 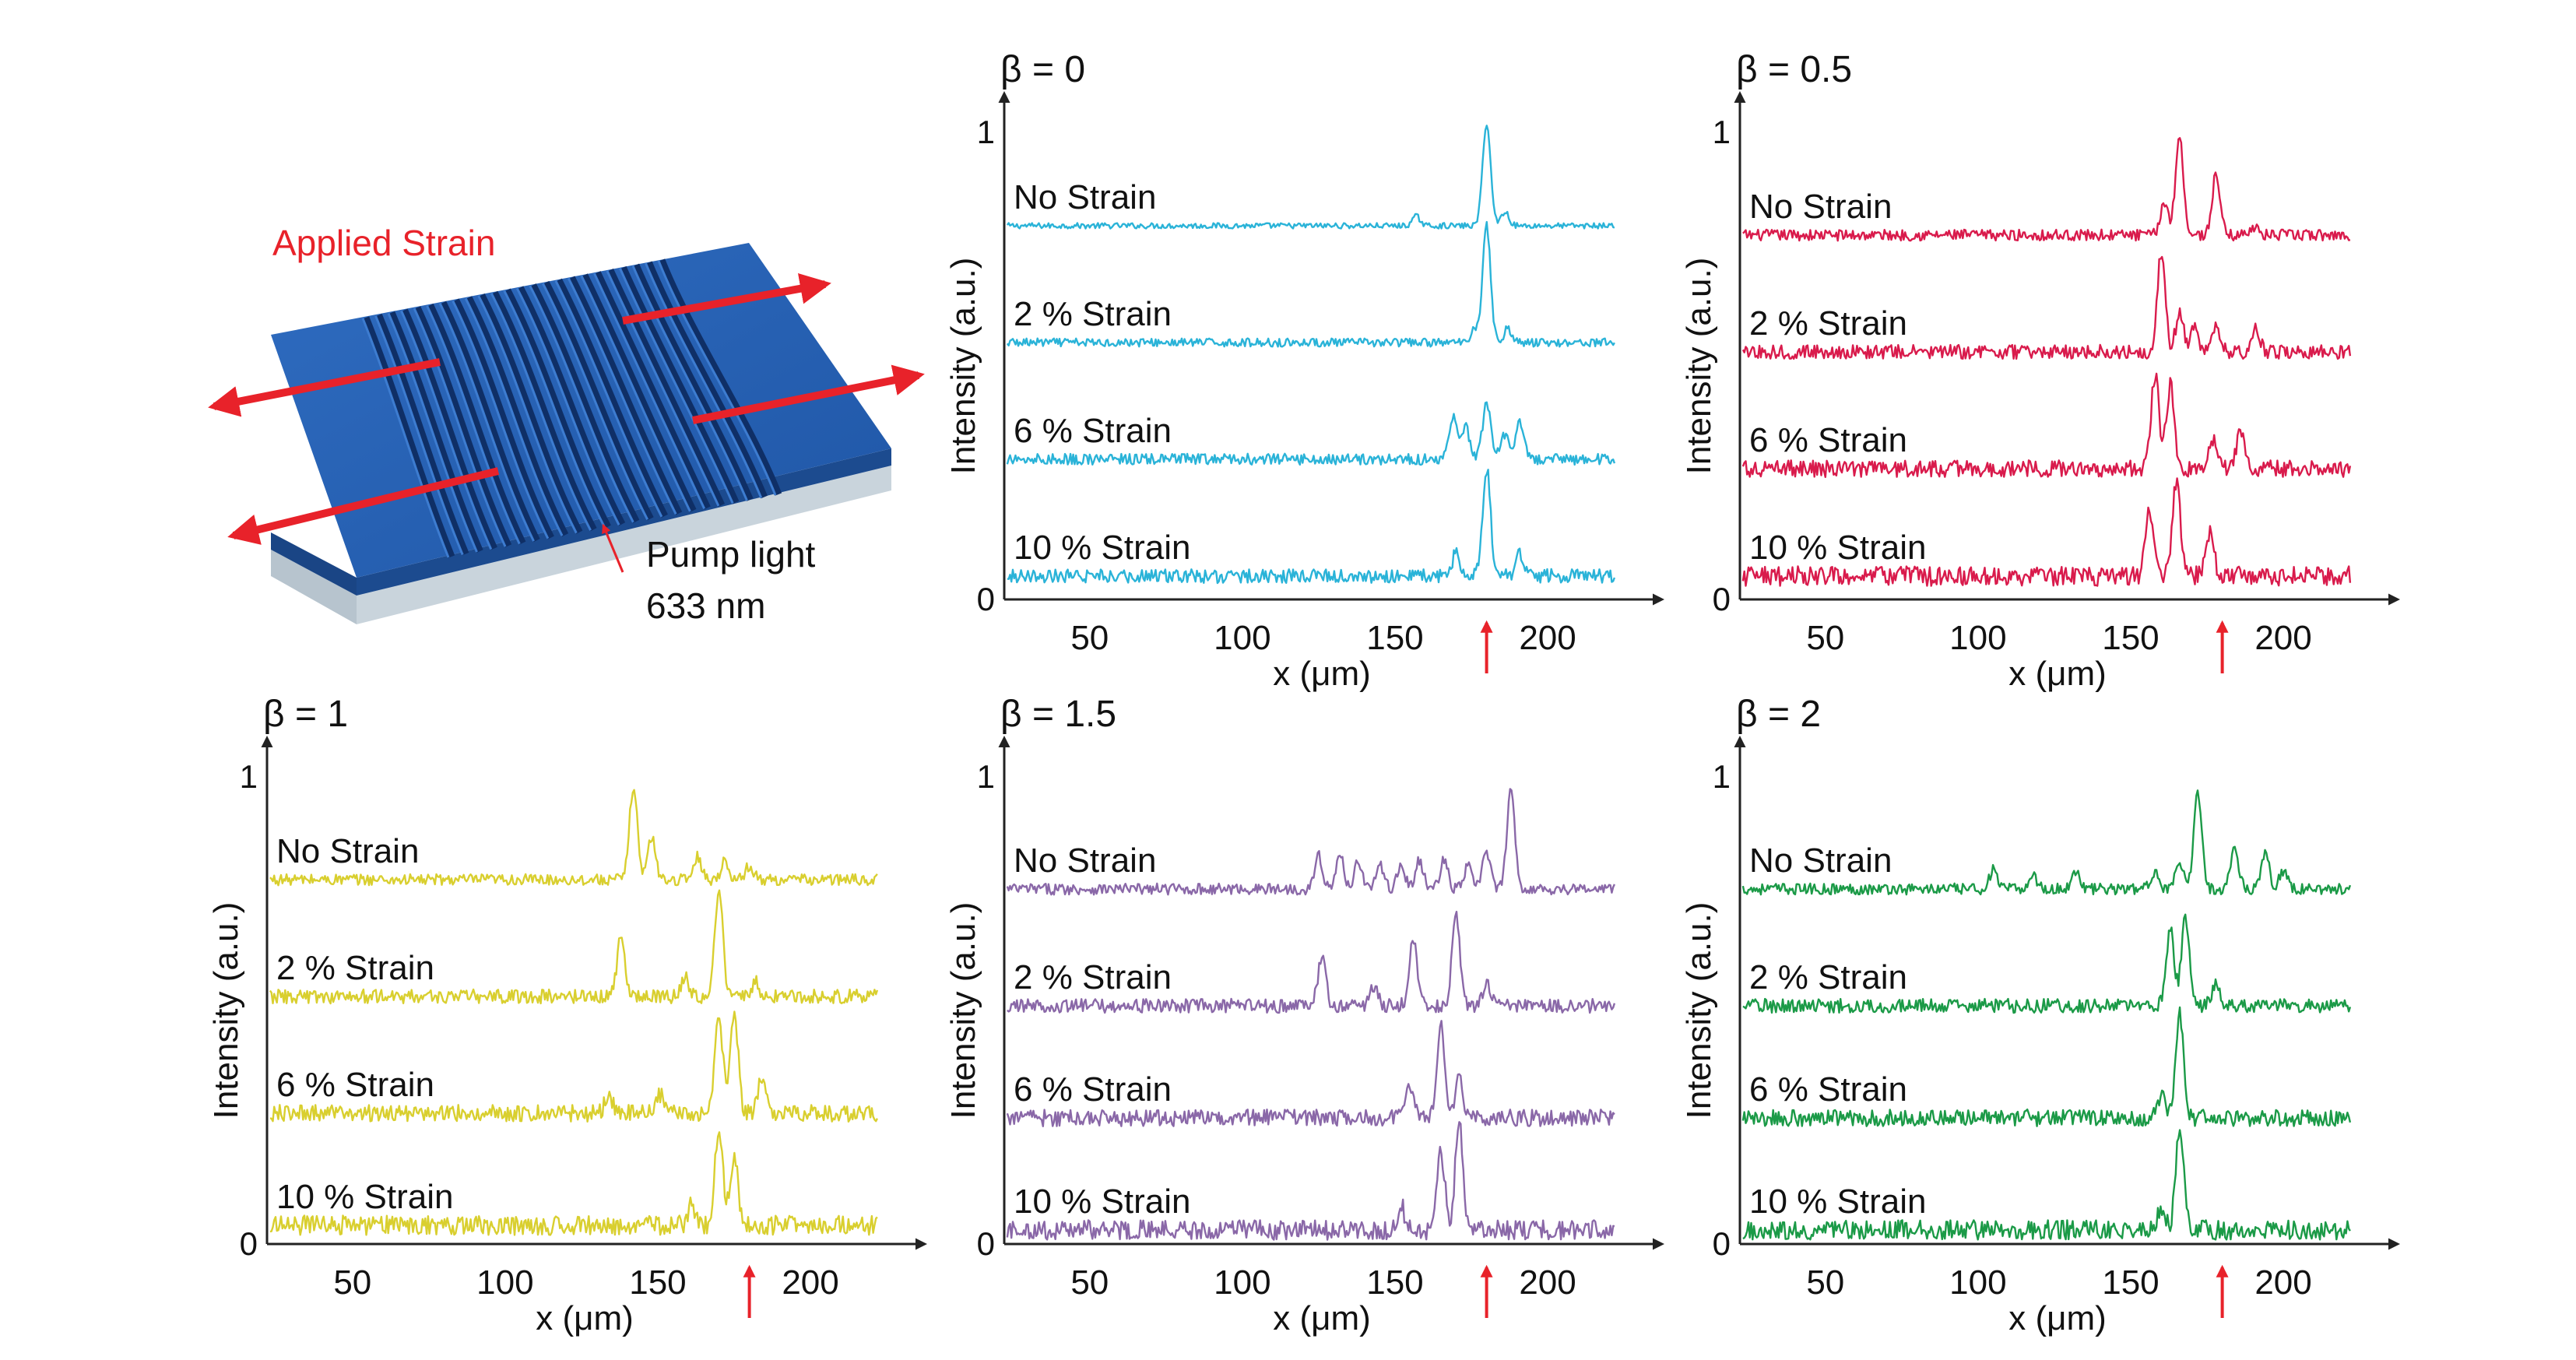 What do you see at coordinates (706, 605) in the screenshot?
I see `pump-wavelength-label: 633 nm` at bounding box center [706, 605].